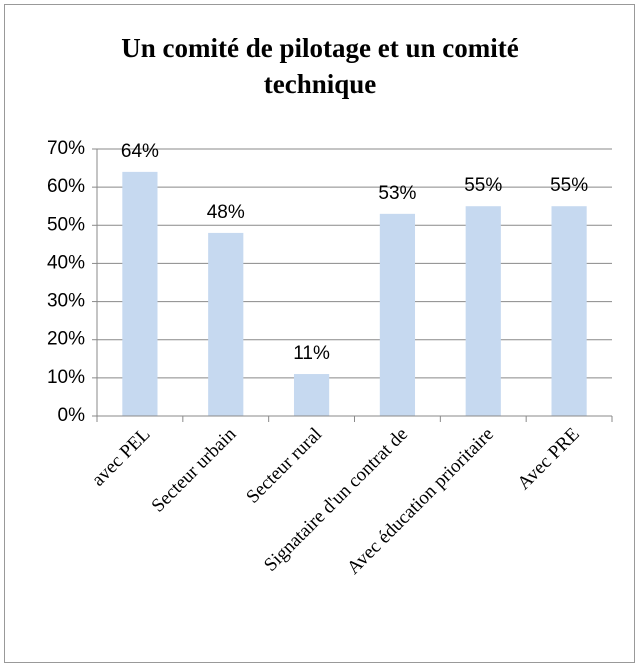 Image resolution: width=640 pixels, height=668 pixels. I want to click on y-tick-label: 0%, so click(72, 415).